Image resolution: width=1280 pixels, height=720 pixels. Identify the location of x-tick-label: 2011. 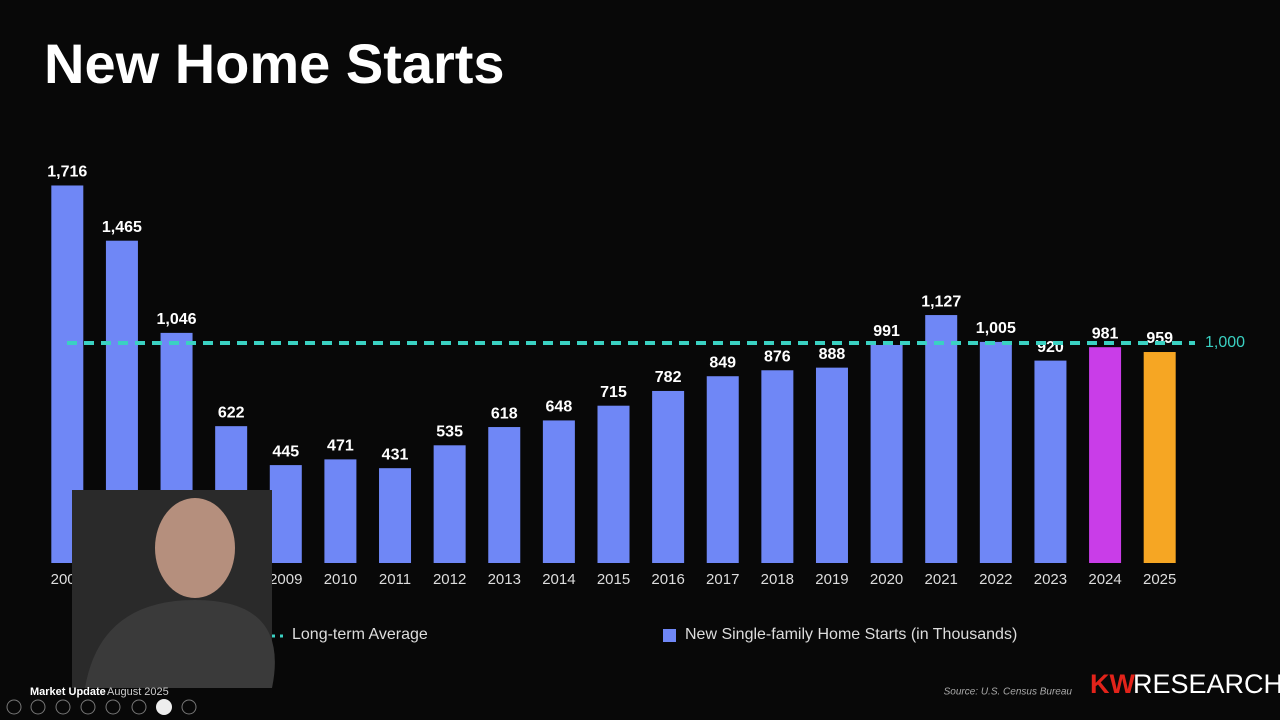
(395, 579).